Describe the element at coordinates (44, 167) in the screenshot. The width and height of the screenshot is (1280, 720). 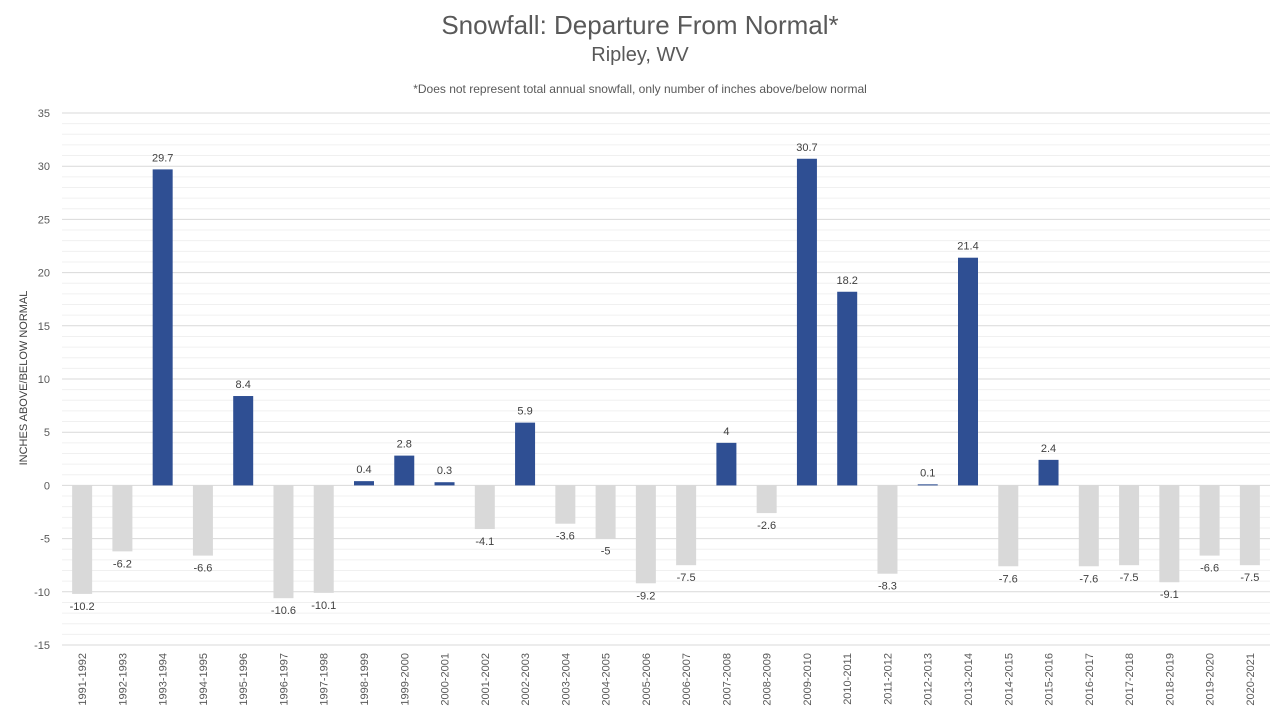
I see `y-tick-label: 30` at that location.